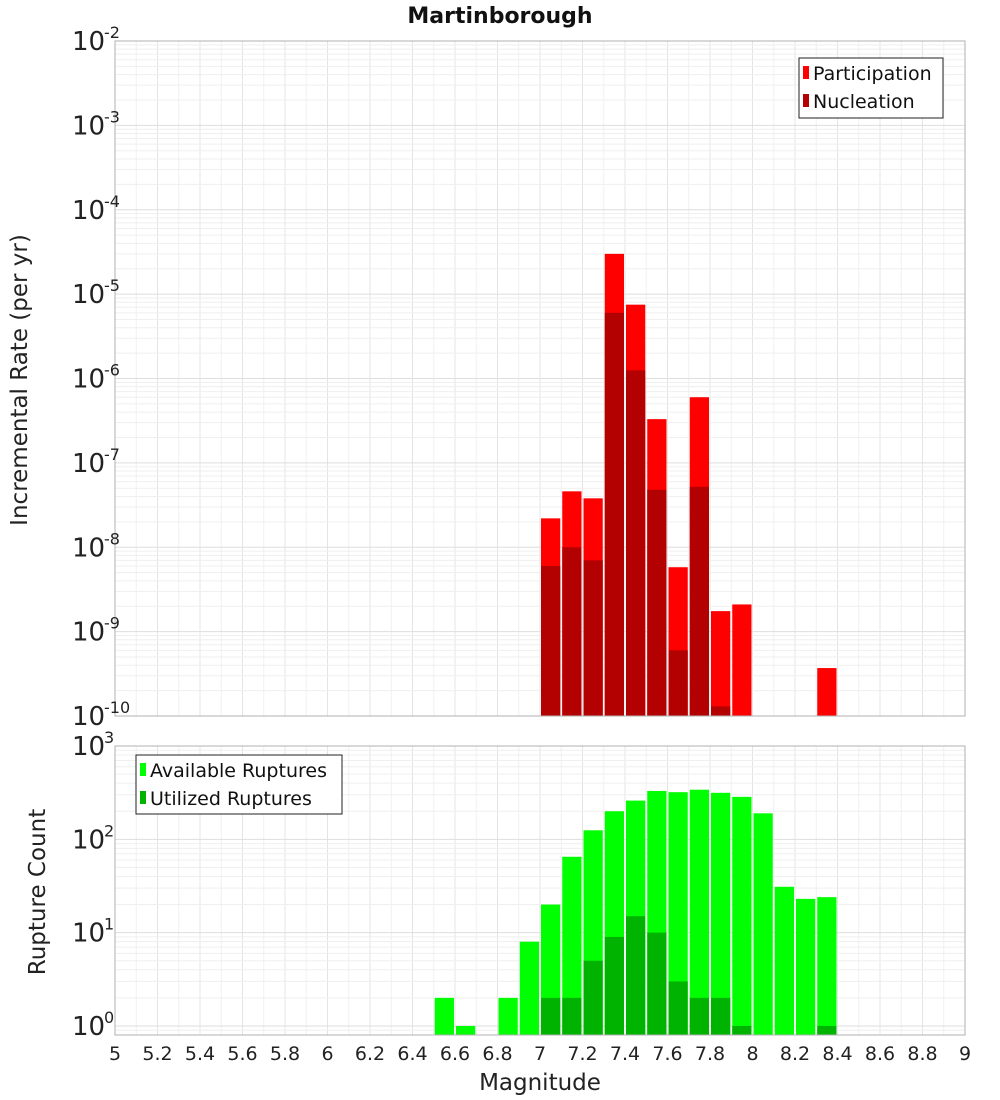  I want to click on top-legend-box, so click(871, 88).